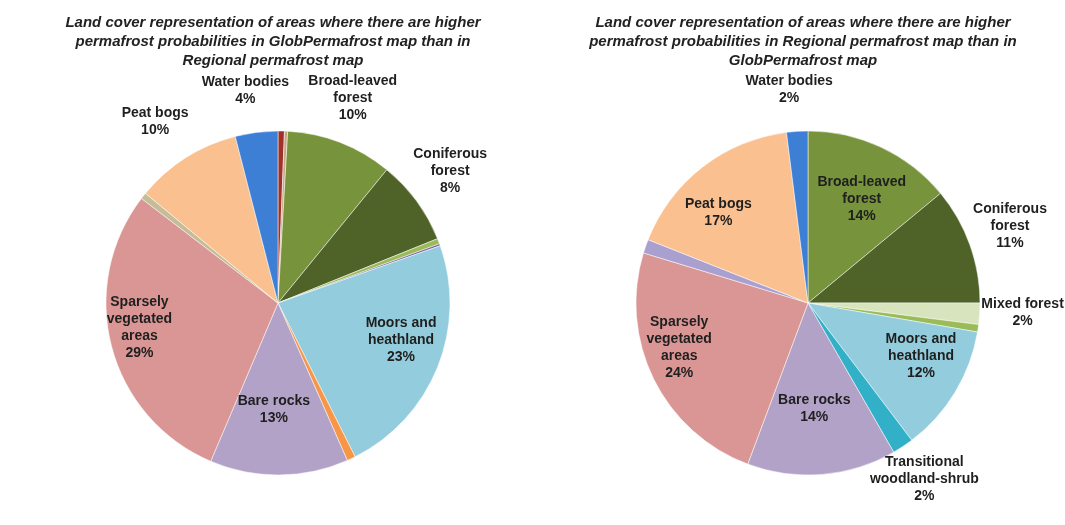 Image resolution: width=1065 pixels, height=525 pixels. Describe the element at coordinates (274, 416) in the screenshot. I see `data-label: 13%` at that location.